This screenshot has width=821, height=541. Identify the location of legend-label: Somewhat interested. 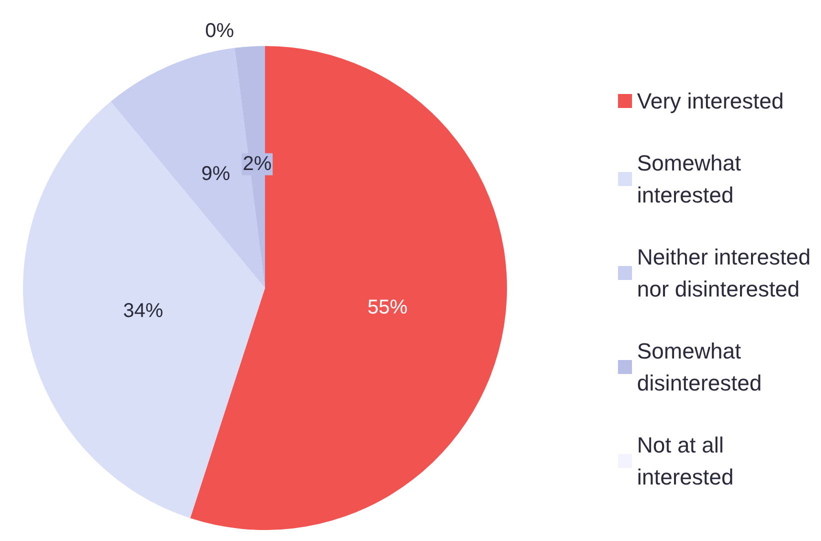
(692, 179).